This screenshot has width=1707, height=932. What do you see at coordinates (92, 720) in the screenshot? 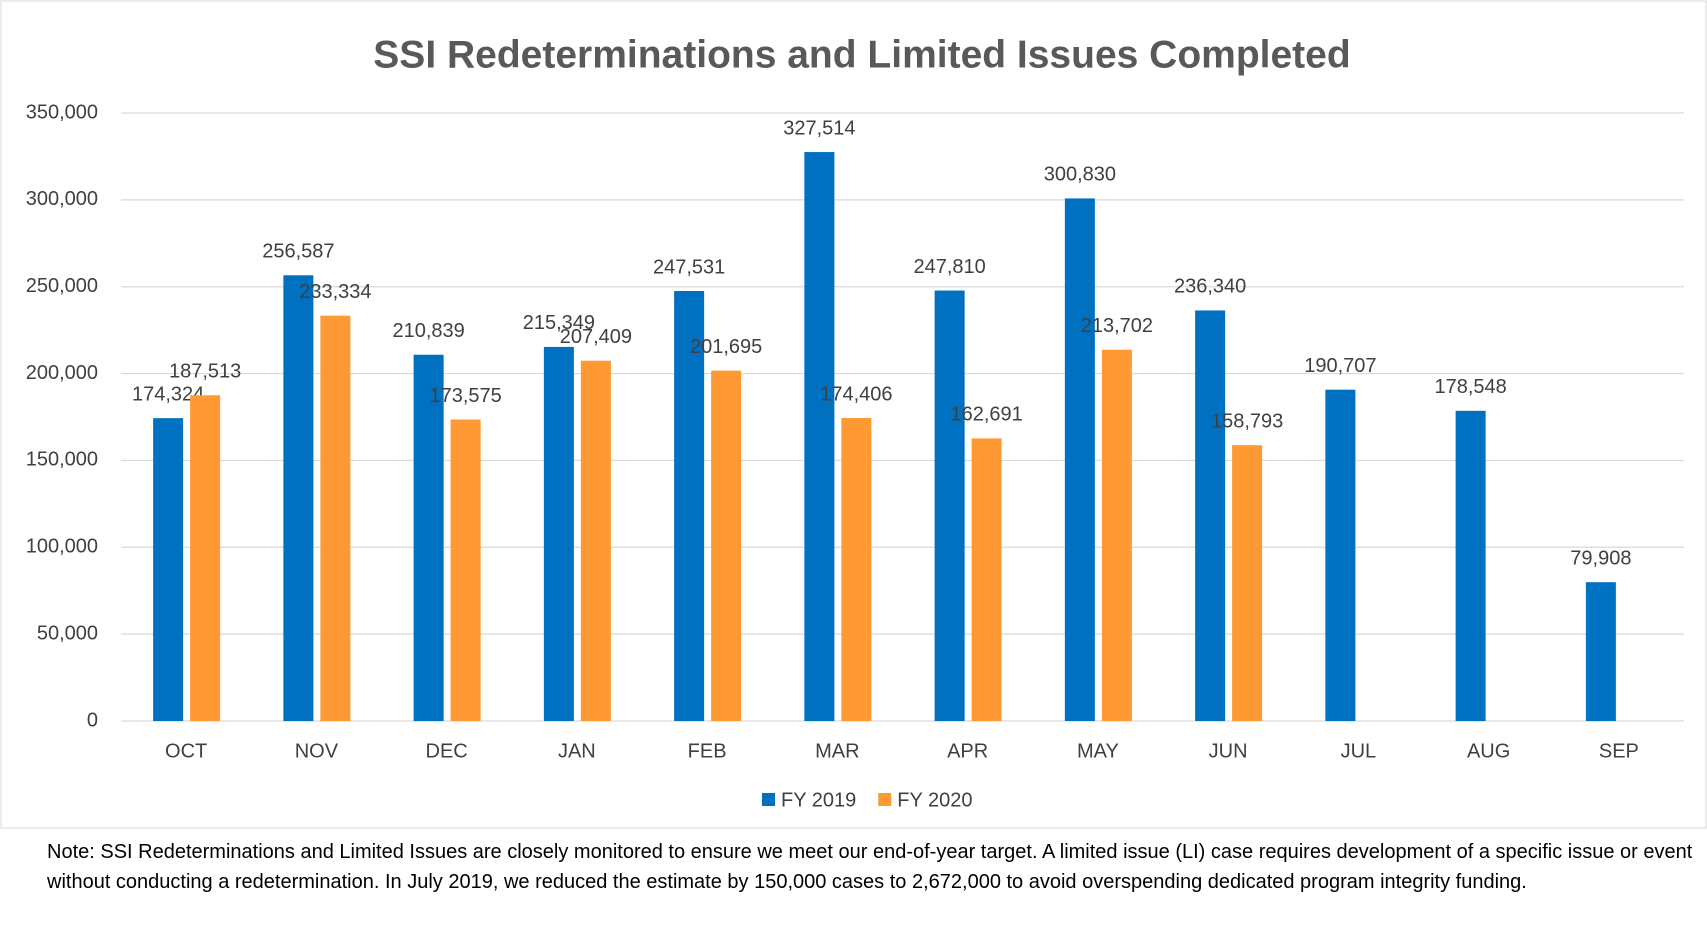
I see `y-tick-label: 0` at bounding box center [92, 720].